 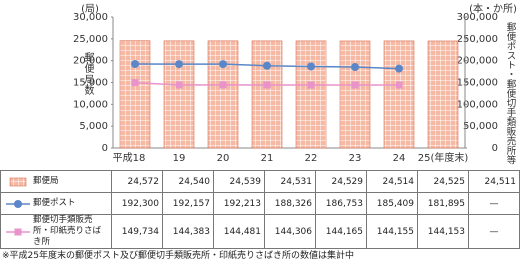 I want to click on legend-label: 郵便ポスト, so click(x=54, y=203).